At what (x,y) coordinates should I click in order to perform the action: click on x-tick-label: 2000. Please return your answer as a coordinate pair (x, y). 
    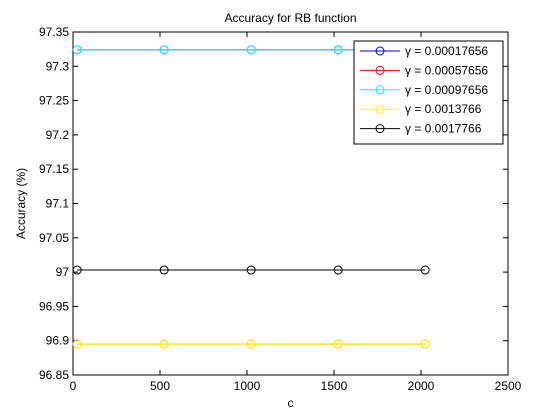
    Looking at the image, I should click on (421, 386).